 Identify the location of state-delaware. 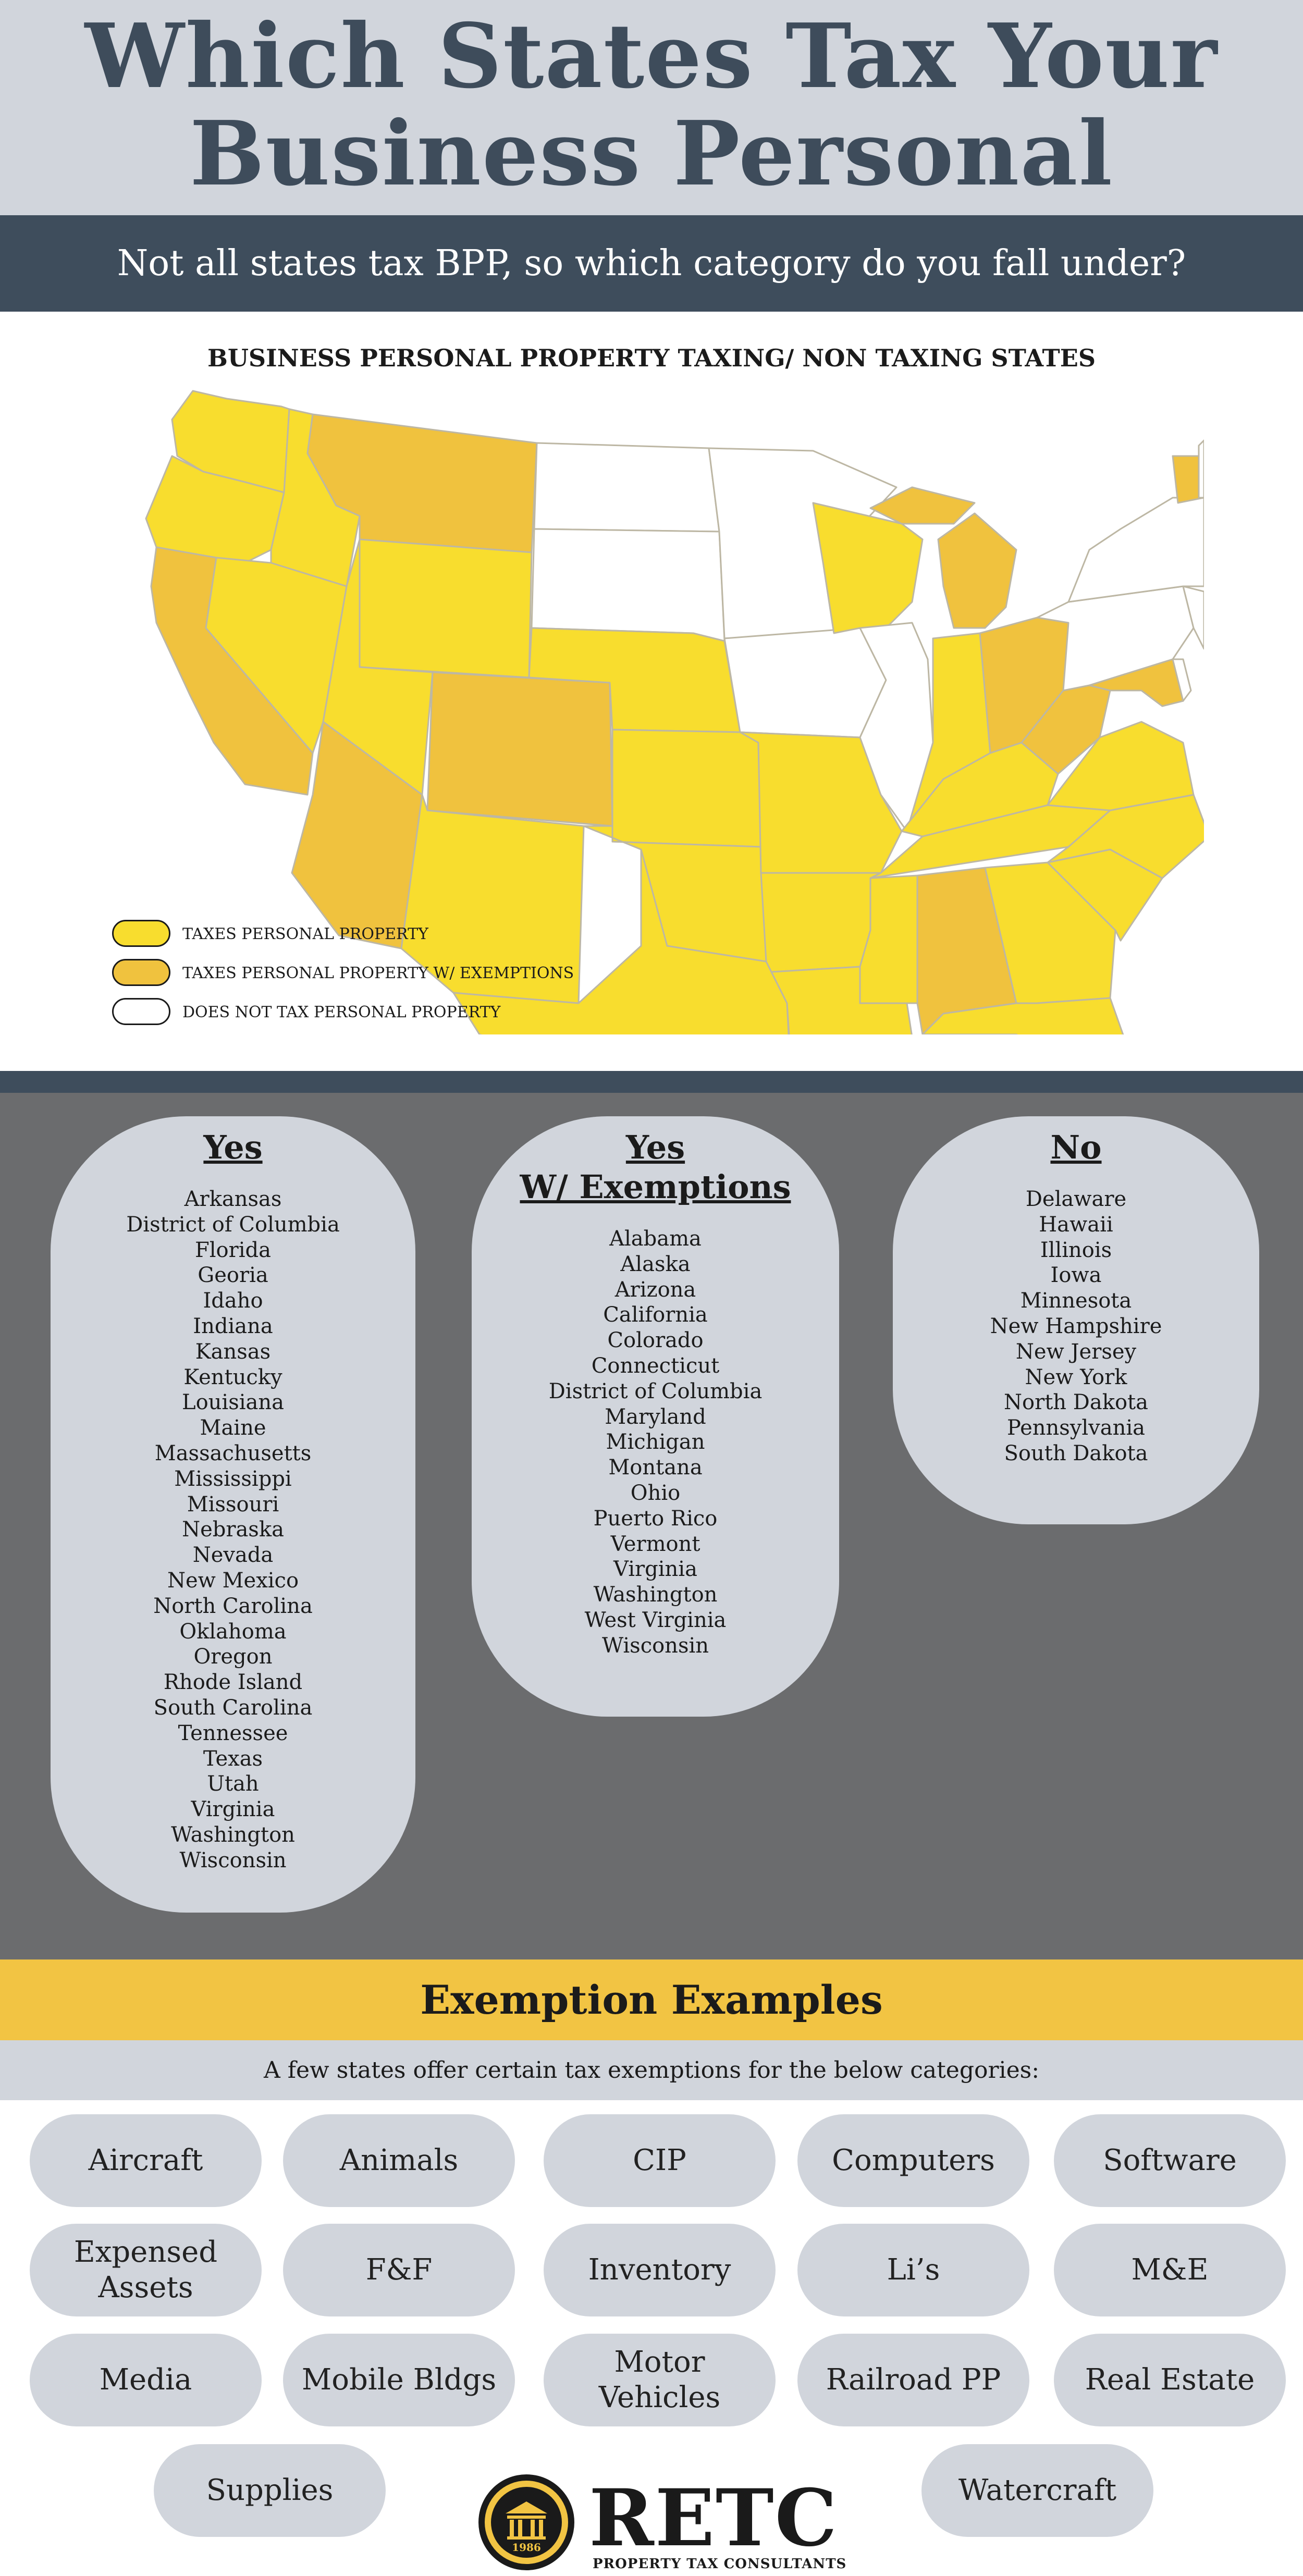
(1182, 680).